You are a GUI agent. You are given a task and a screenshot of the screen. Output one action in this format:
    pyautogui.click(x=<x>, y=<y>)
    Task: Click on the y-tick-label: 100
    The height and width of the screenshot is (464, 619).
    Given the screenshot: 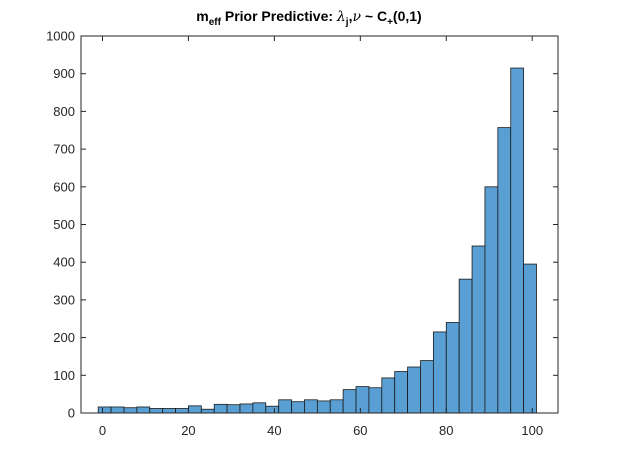 What is the action you would take?
    pyautogui.click(x=64, y=375)
    